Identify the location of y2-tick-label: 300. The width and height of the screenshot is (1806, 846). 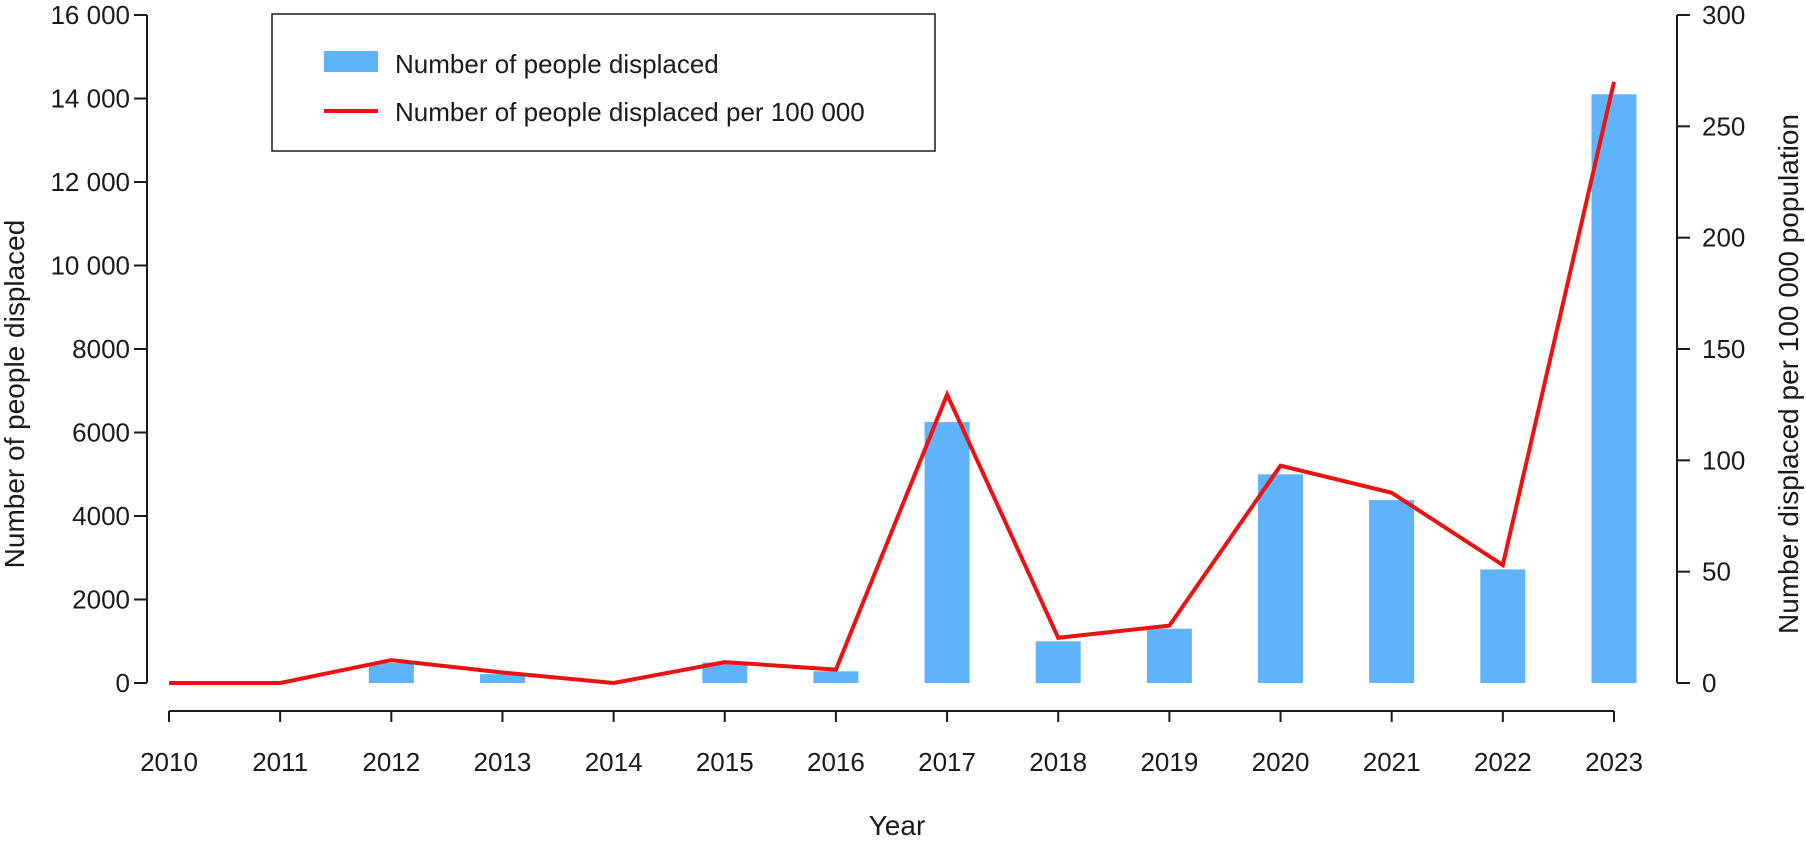
(1723, 15).